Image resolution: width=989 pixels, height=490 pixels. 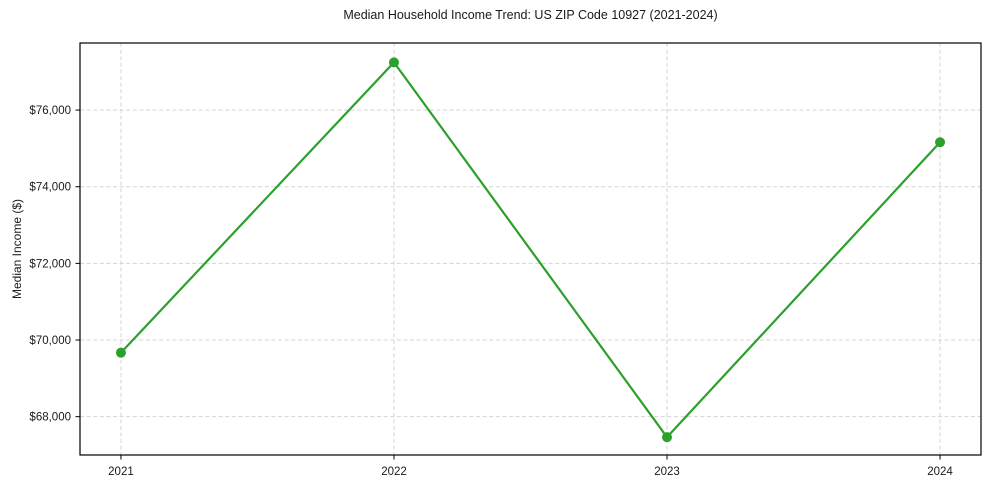 What do you see at coordinates (50, 188) in the screenshot?
I see `y-tick-label: $74,000` at bounding box center [50, 188].